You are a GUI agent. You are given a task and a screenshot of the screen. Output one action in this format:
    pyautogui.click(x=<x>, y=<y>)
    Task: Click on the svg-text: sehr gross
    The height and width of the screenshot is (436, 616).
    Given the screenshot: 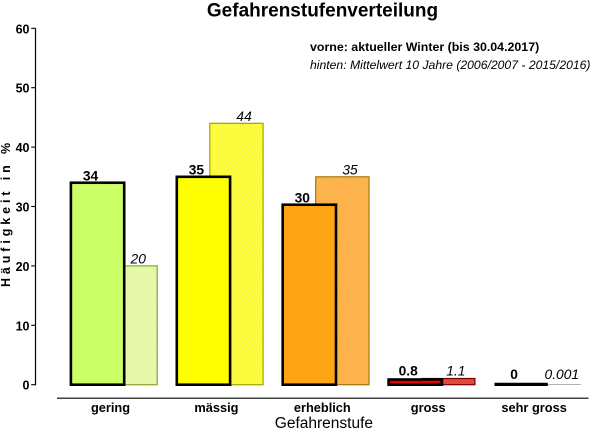 What is the action you would take?
    pyautogui.click(x=533, y=407)
    